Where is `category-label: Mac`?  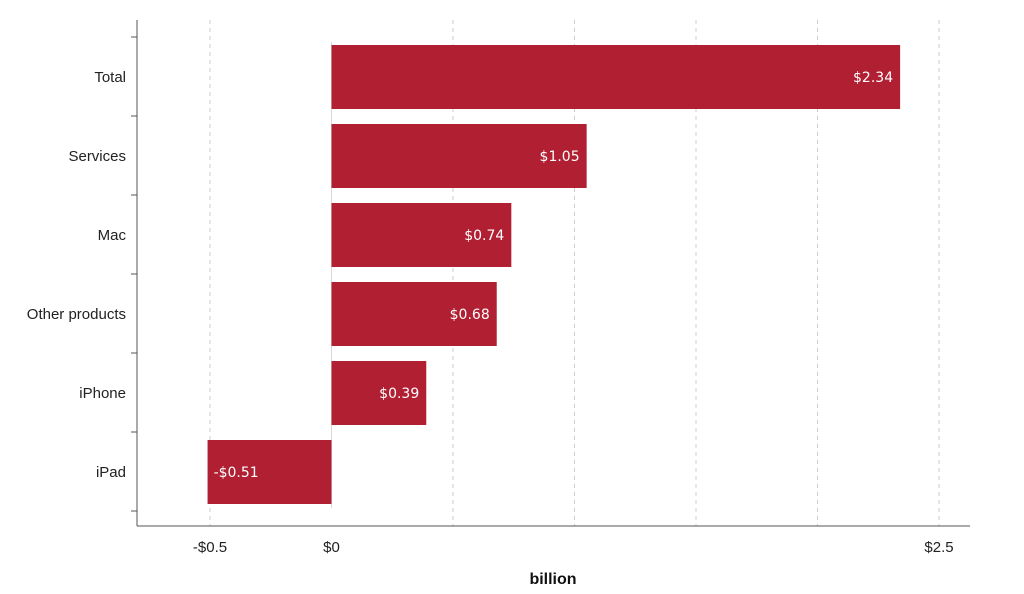 category-label: Mac is located at coordinates (112, 235).